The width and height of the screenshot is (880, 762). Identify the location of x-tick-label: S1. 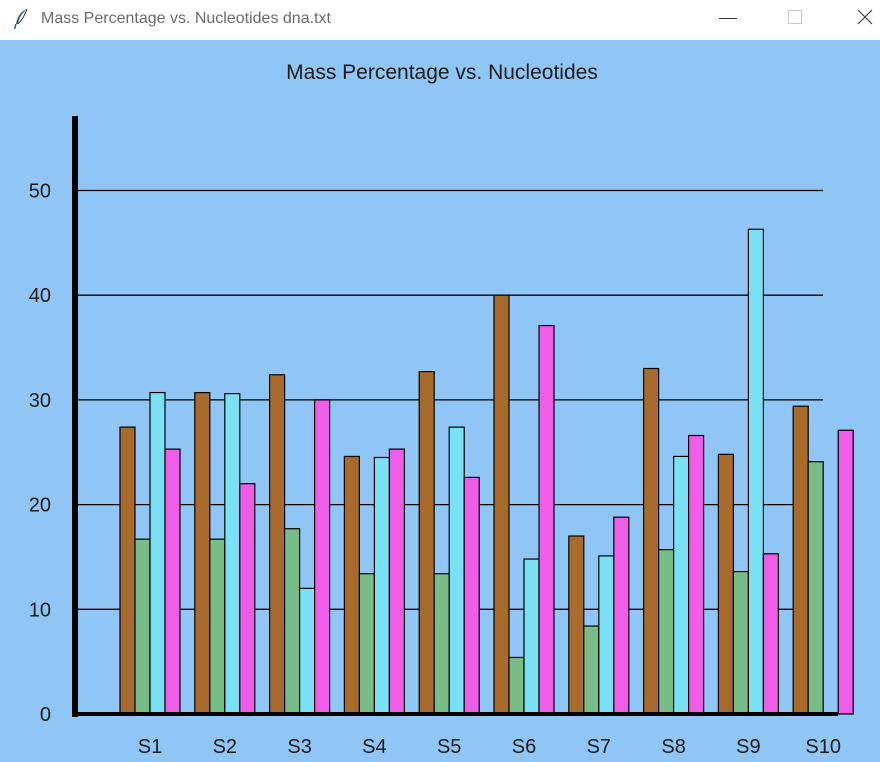
(150, 747).